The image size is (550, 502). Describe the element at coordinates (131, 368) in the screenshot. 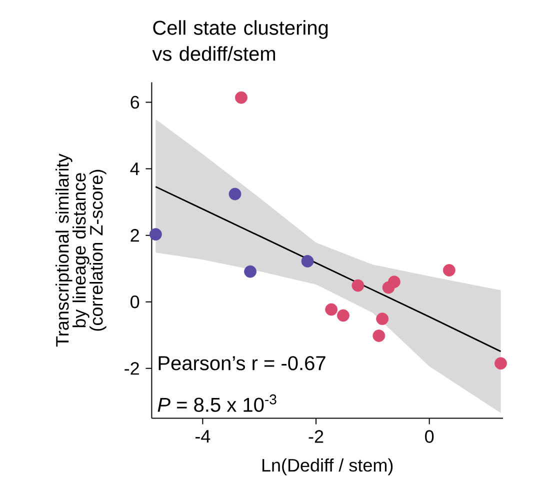

I see `y-tick-label: -2` at that location.